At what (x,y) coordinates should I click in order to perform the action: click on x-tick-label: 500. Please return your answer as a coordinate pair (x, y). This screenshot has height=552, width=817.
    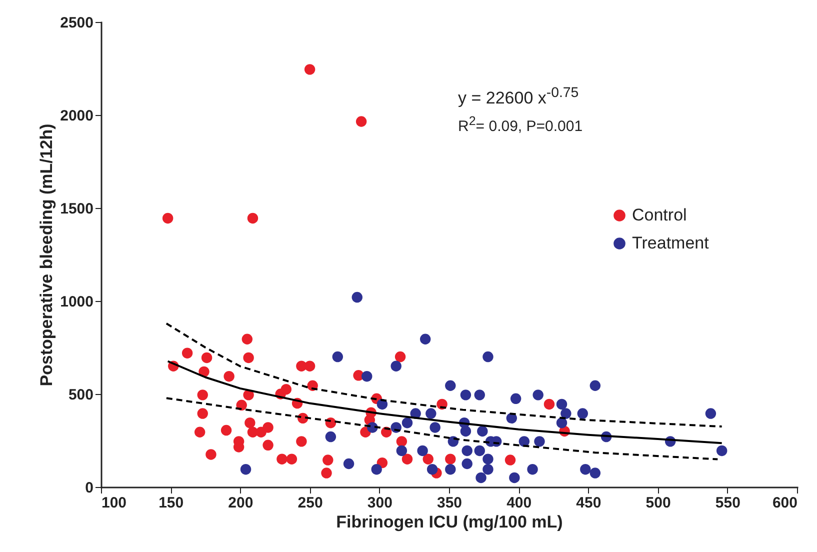
    Looking at the image, I should click on (658, 503).